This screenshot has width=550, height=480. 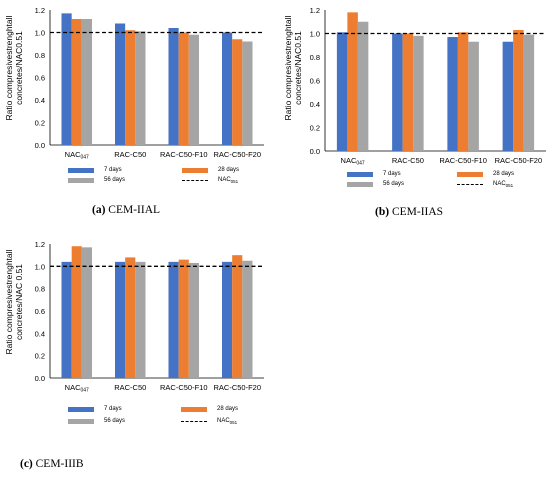 I want to click on caption-letter: (b), so click(x=382, y=212).